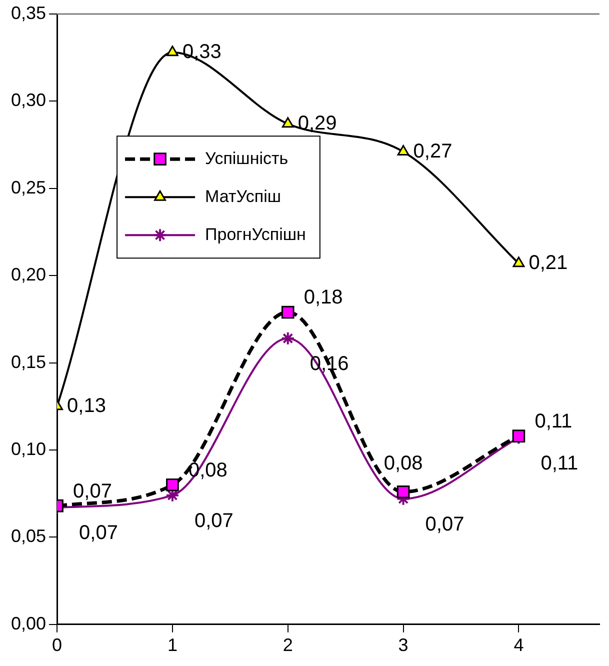  I want to click on data-label: 0,18, so click(323, 297).